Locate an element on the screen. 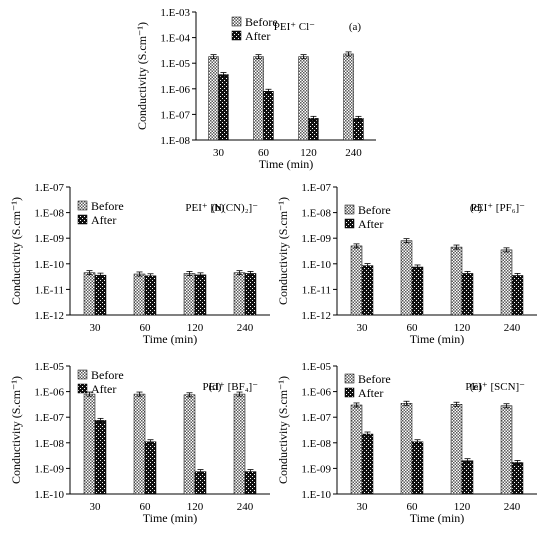 The height and width of the screenshot is (539, 550). panel-b-compound-label: PEI⁺ [N(CN)₂]⁻ is located at coordinates (221, 208).